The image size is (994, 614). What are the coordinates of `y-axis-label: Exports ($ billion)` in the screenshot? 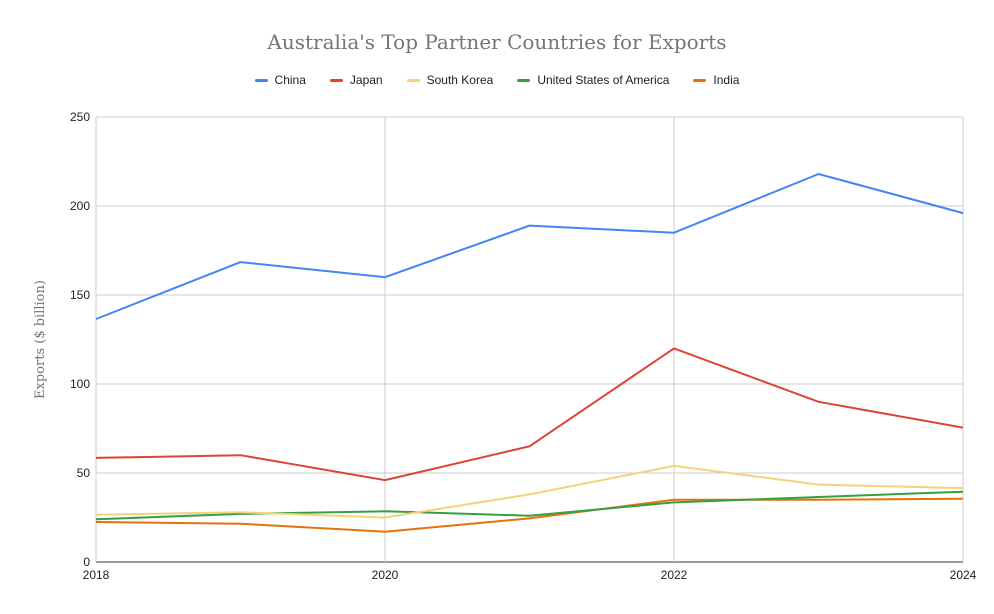 It's located at (40, 339).